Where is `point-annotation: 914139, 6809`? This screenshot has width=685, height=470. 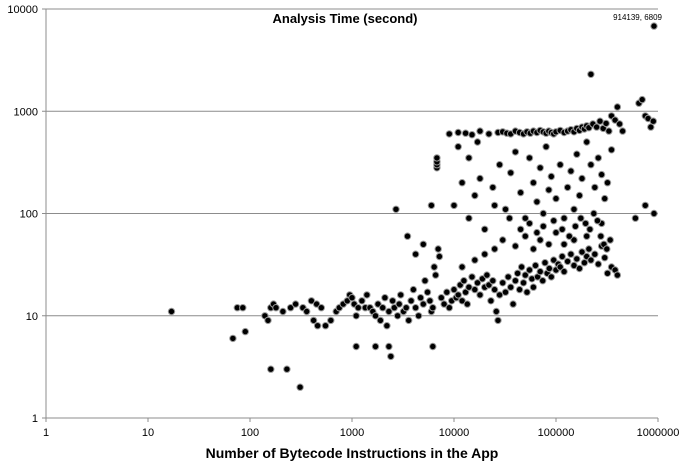
point-annotation: 914139, 6809 is located at coordinates (637, 17).